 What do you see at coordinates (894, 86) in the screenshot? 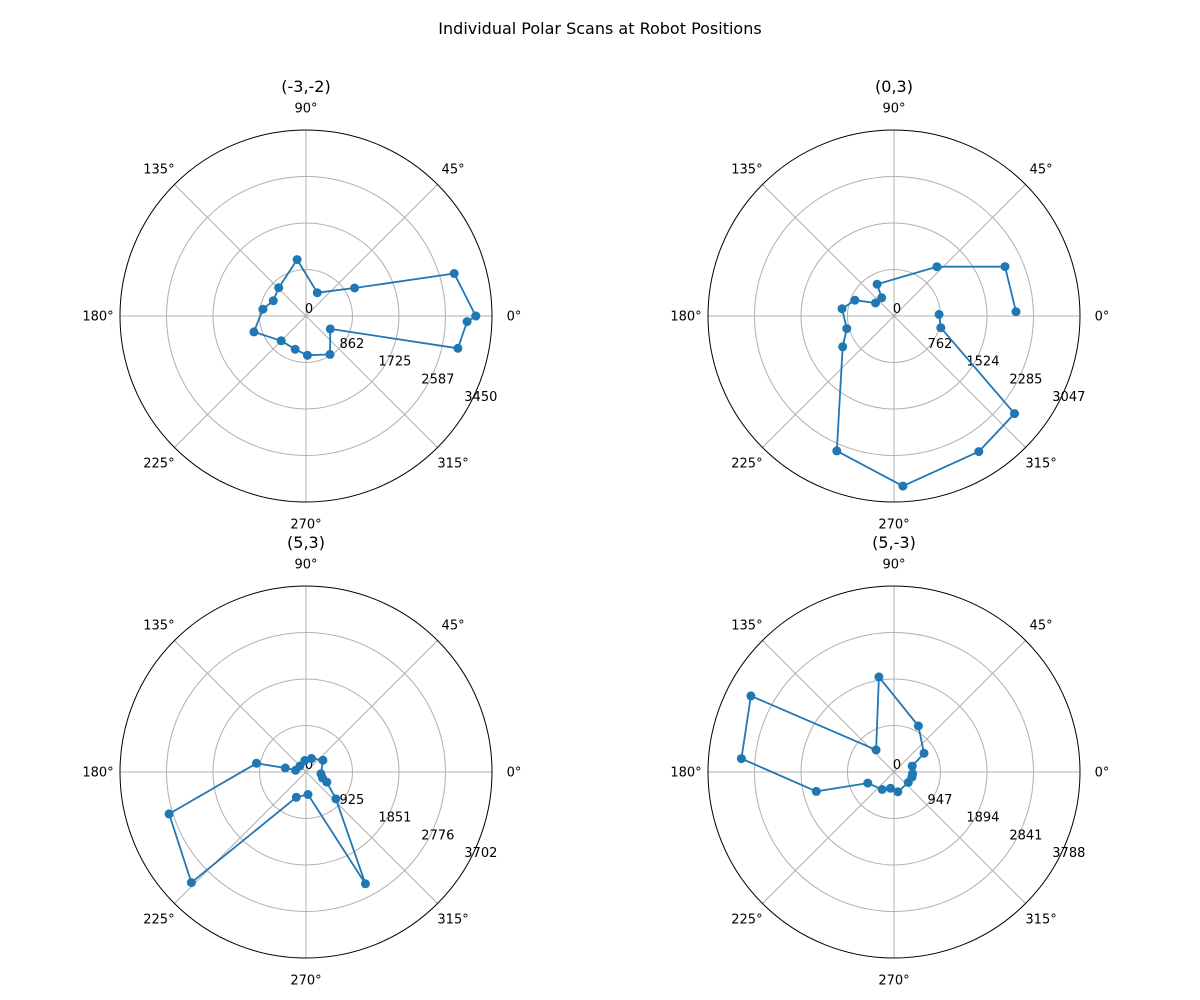
I see `subplot-title: (0,3)` at bounding box center [894, 86].